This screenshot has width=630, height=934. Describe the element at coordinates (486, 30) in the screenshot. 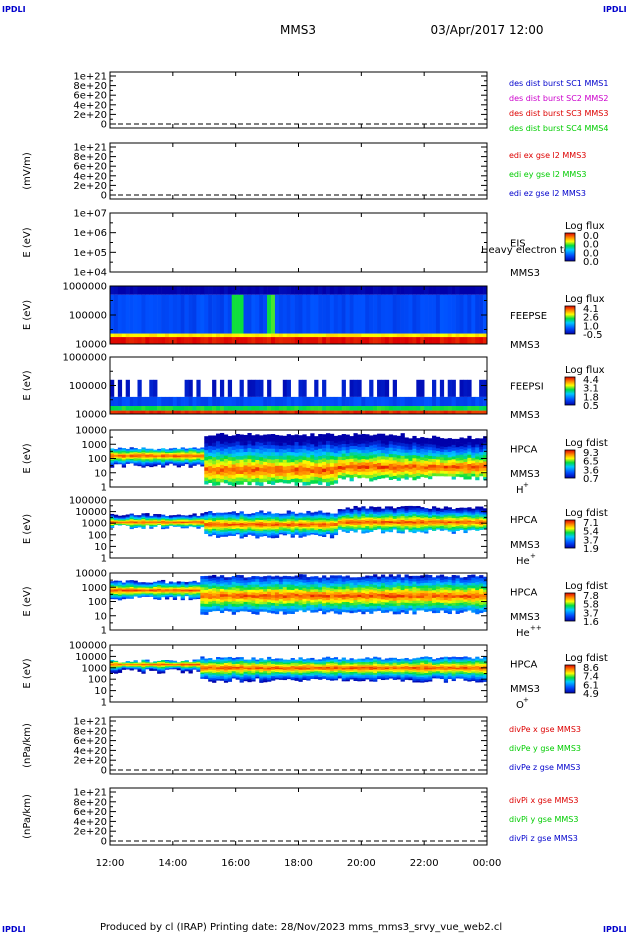

I see `chart-datetime: 03/Apr/2017 12:00` at that location.